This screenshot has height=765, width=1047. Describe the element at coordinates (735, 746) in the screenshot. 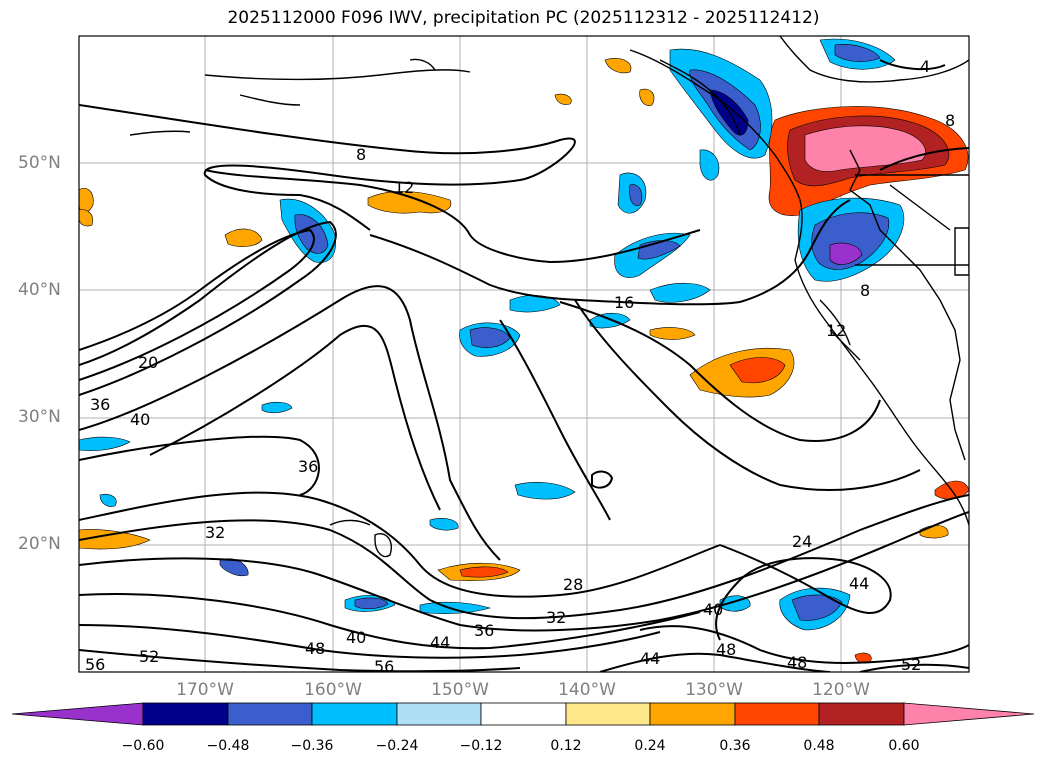

I see `colorbar-tick-label: 0.36` at that location.